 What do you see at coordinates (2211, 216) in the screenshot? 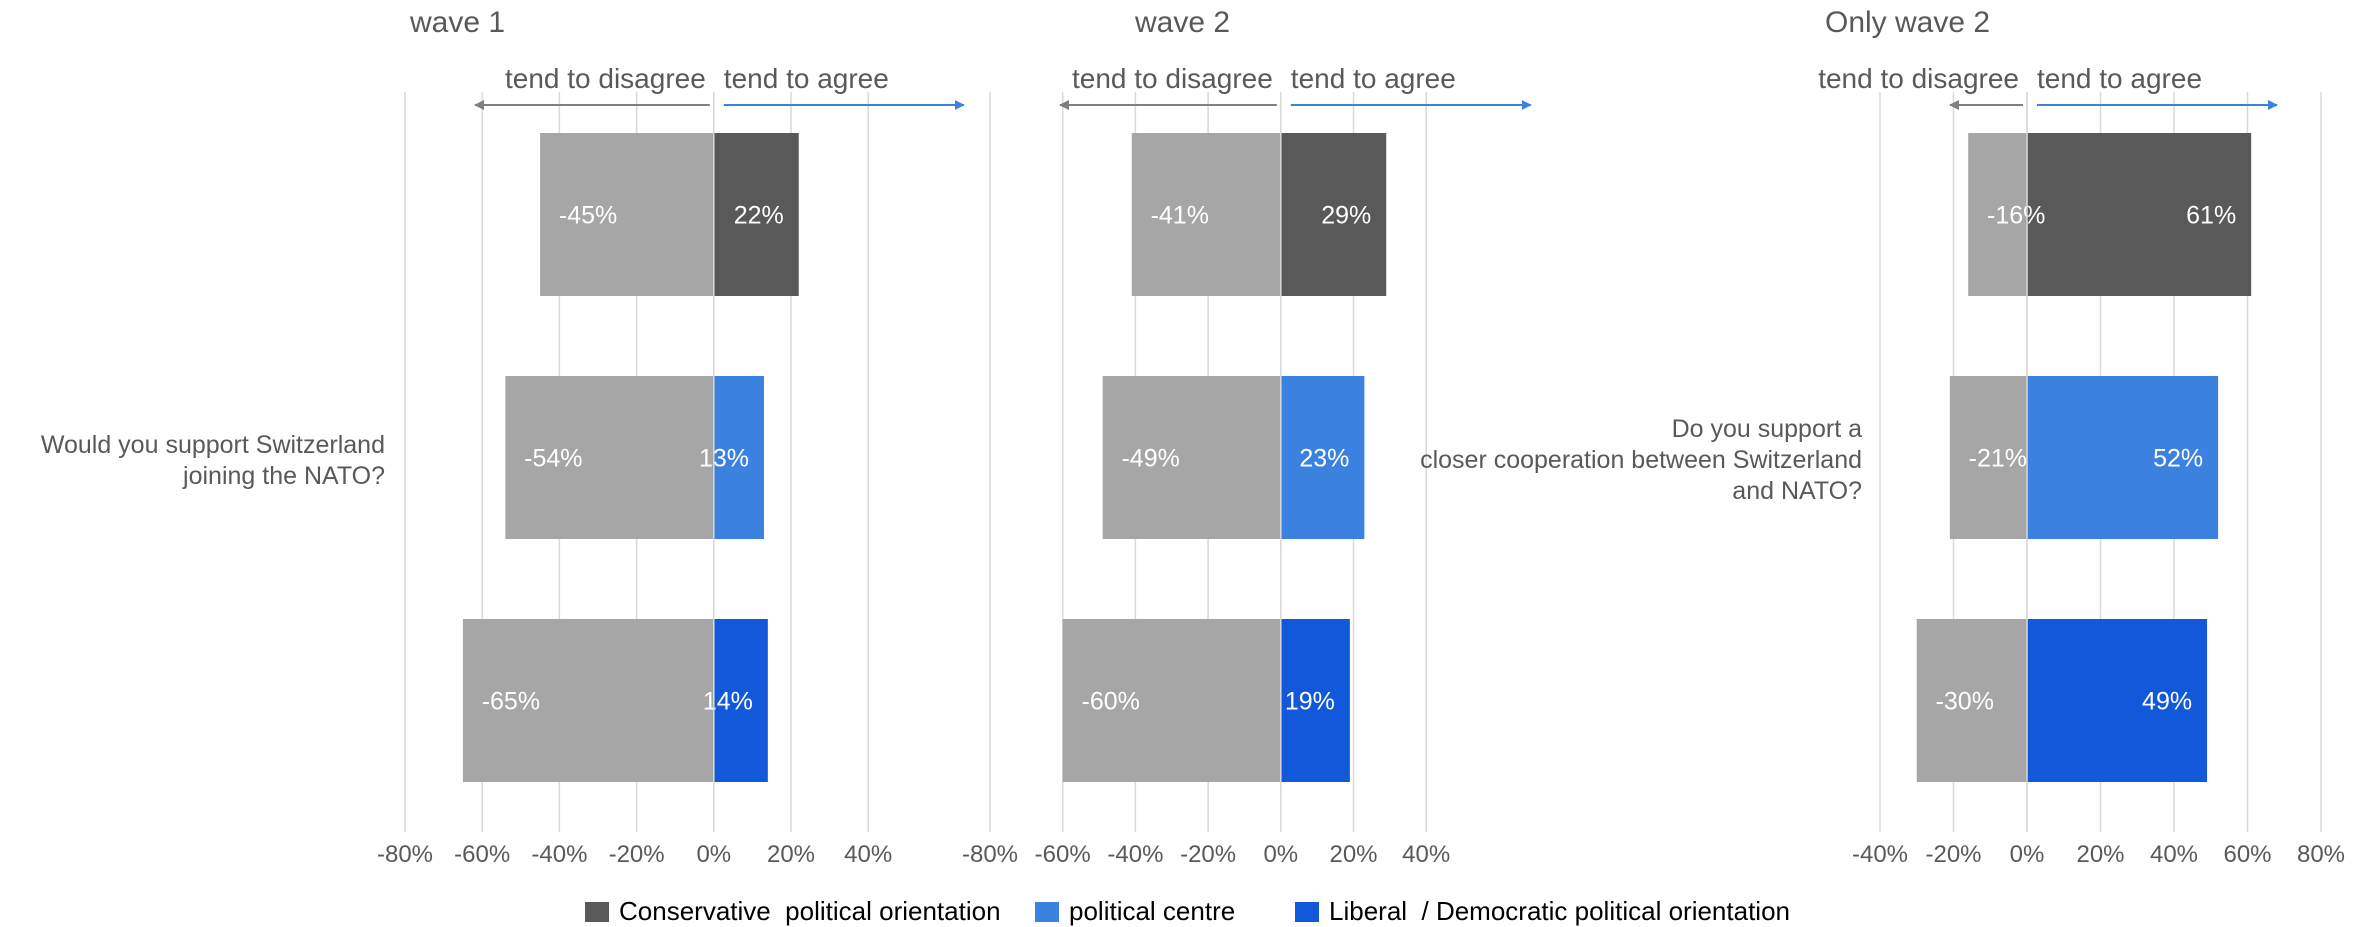
I see `agree-value-label: 61%` at bounding box center [2211, 216].